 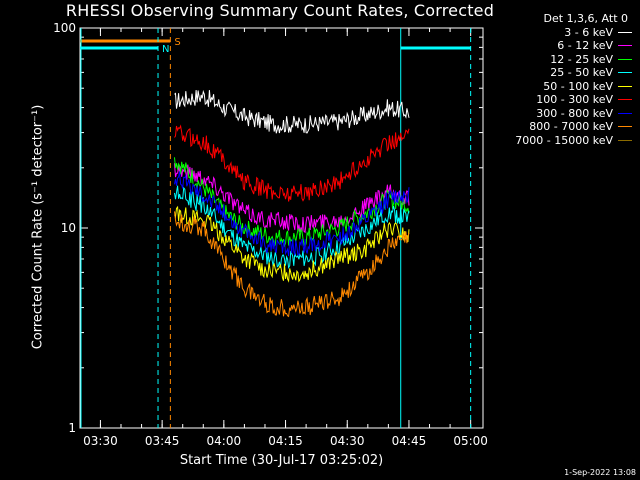 I want to click on legend-entry: 800 - 7000 keV, so click(x=558, y=127).